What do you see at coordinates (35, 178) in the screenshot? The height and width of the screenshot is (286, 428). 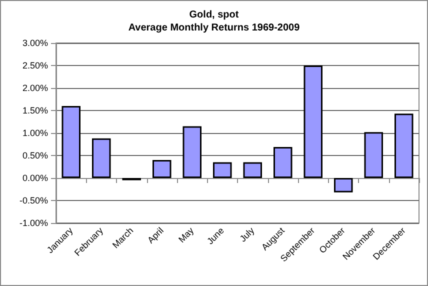 I see `y-tick-label: 0.00%` at bounding box center [35, 178].